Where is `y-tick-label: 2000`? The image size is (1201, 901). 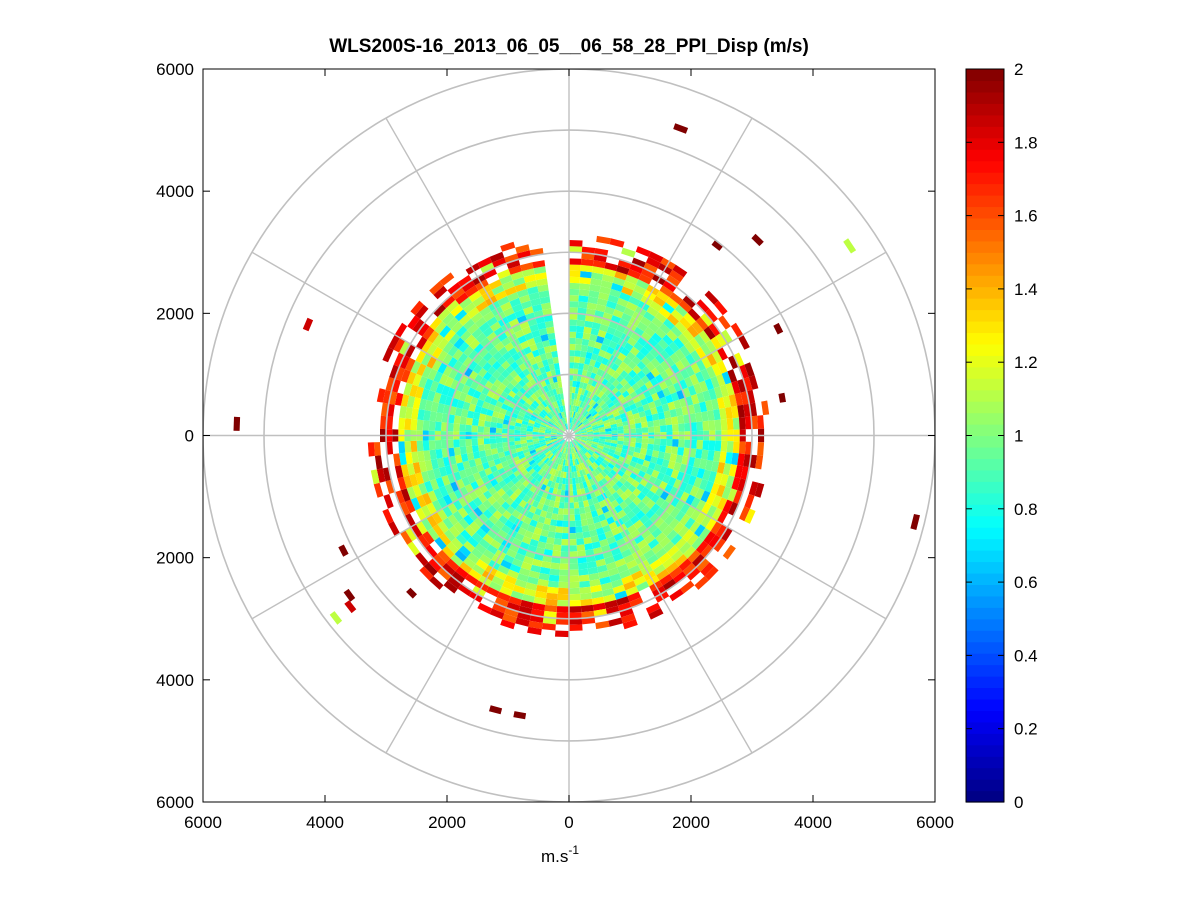
y-tick-label: 2000 is located at coordinates (175, 313).